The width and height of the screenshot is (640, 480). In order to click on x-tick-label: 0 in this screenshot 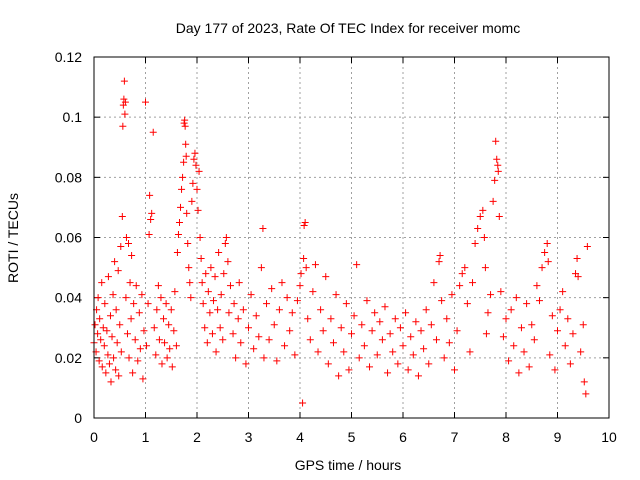, I will do `click(94, 437)`.